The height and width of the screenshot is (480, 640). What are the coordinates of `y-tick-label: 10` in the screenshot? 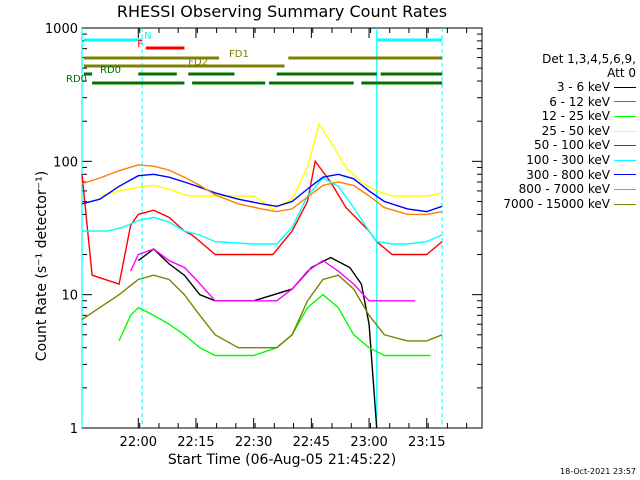 It's located at (69, 296).